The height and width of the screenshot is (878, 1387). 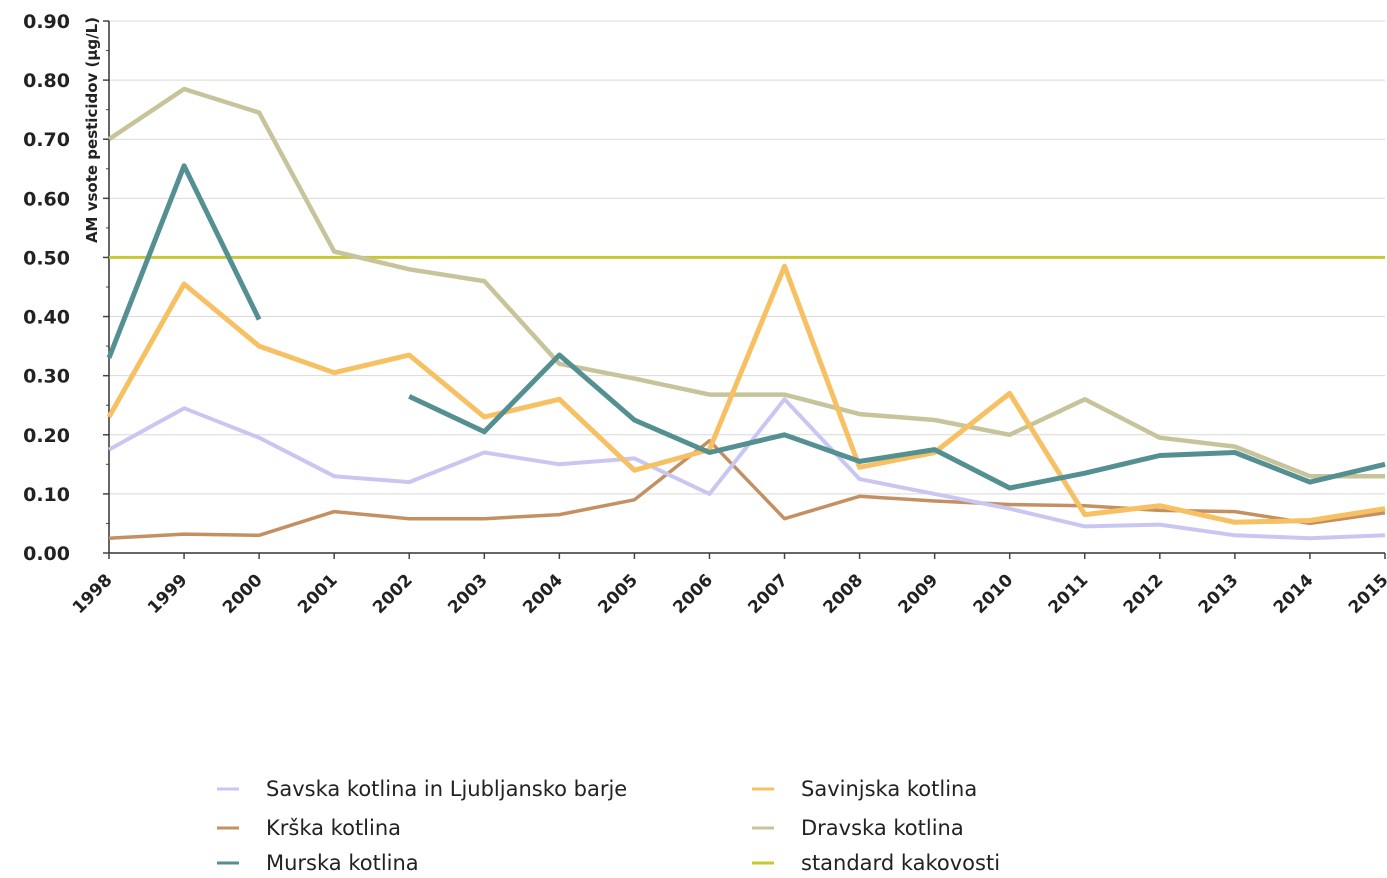 What do you see at coordinates (1366, 594) in the screenshot?
I see `x-tick-label: 2015` at bounding box center [1366, 594].